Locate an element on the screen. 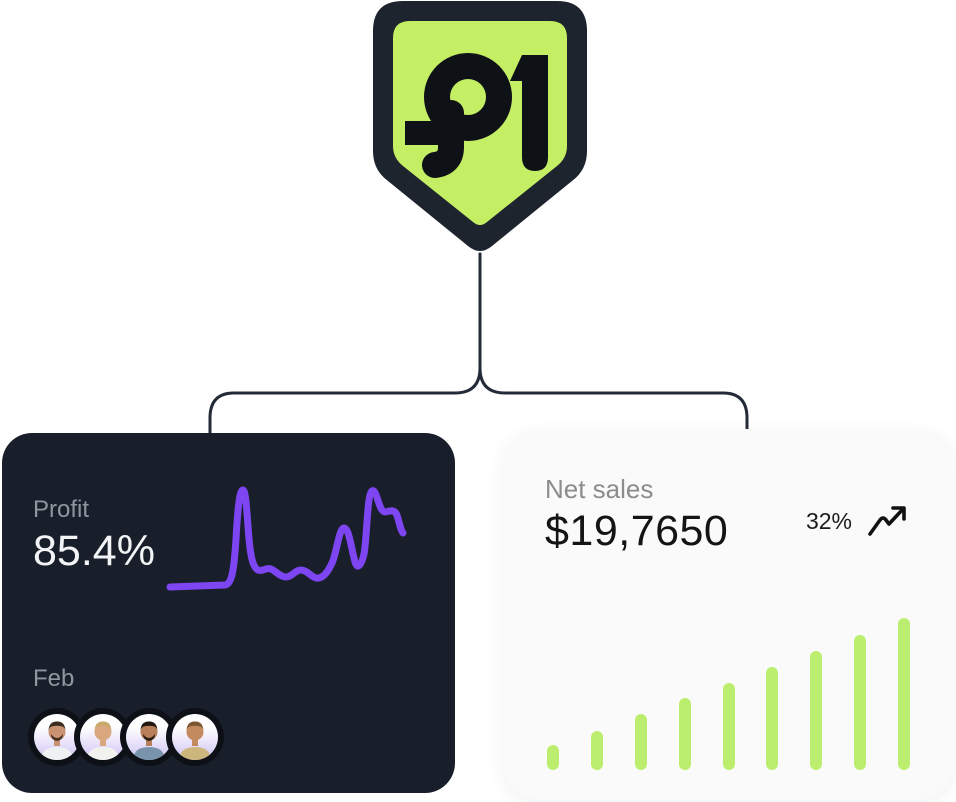 The width and height of the screenshot is (956, 802). net-sales-bar-chart is located at coordinates (728, 690).